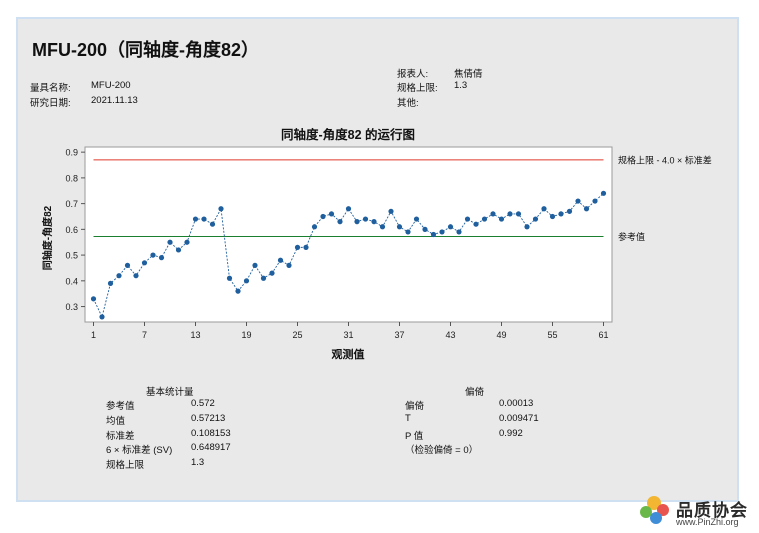  I want to click on gauge-name-label: 量具名称:, so click(50, 88).